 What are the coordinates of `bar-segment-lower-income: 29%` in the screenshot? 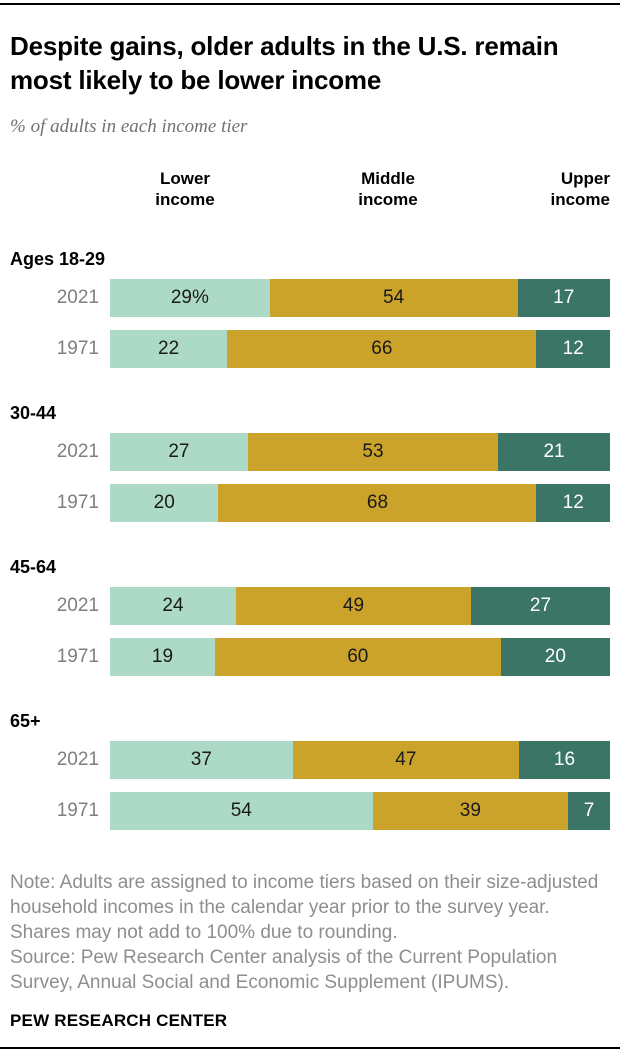 It's located at (190, 298).